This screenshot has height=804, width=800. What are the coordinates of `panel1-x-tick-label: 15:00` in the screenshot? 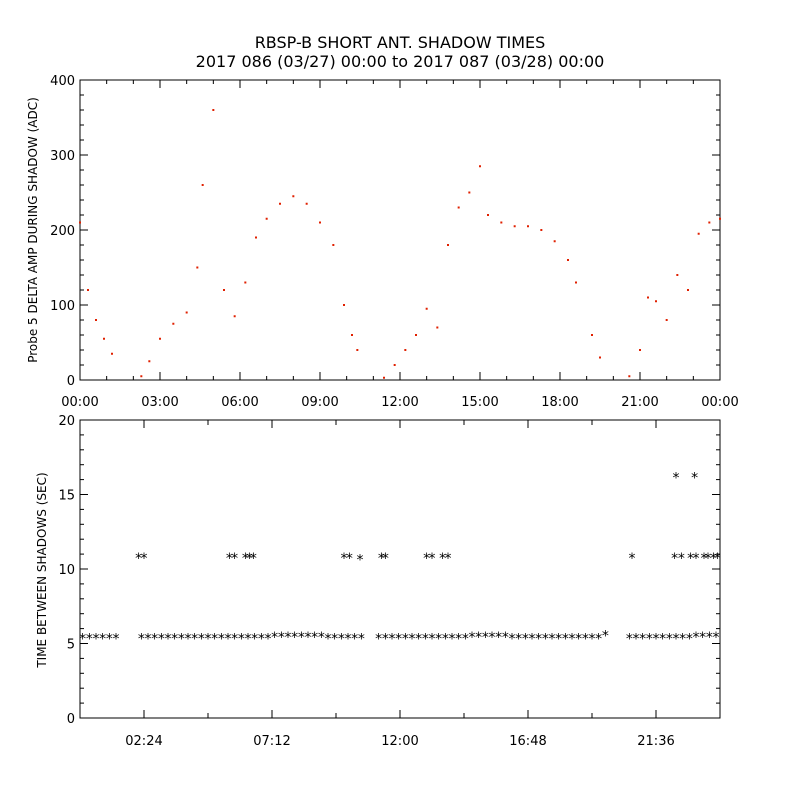 It's located at (479, 402).